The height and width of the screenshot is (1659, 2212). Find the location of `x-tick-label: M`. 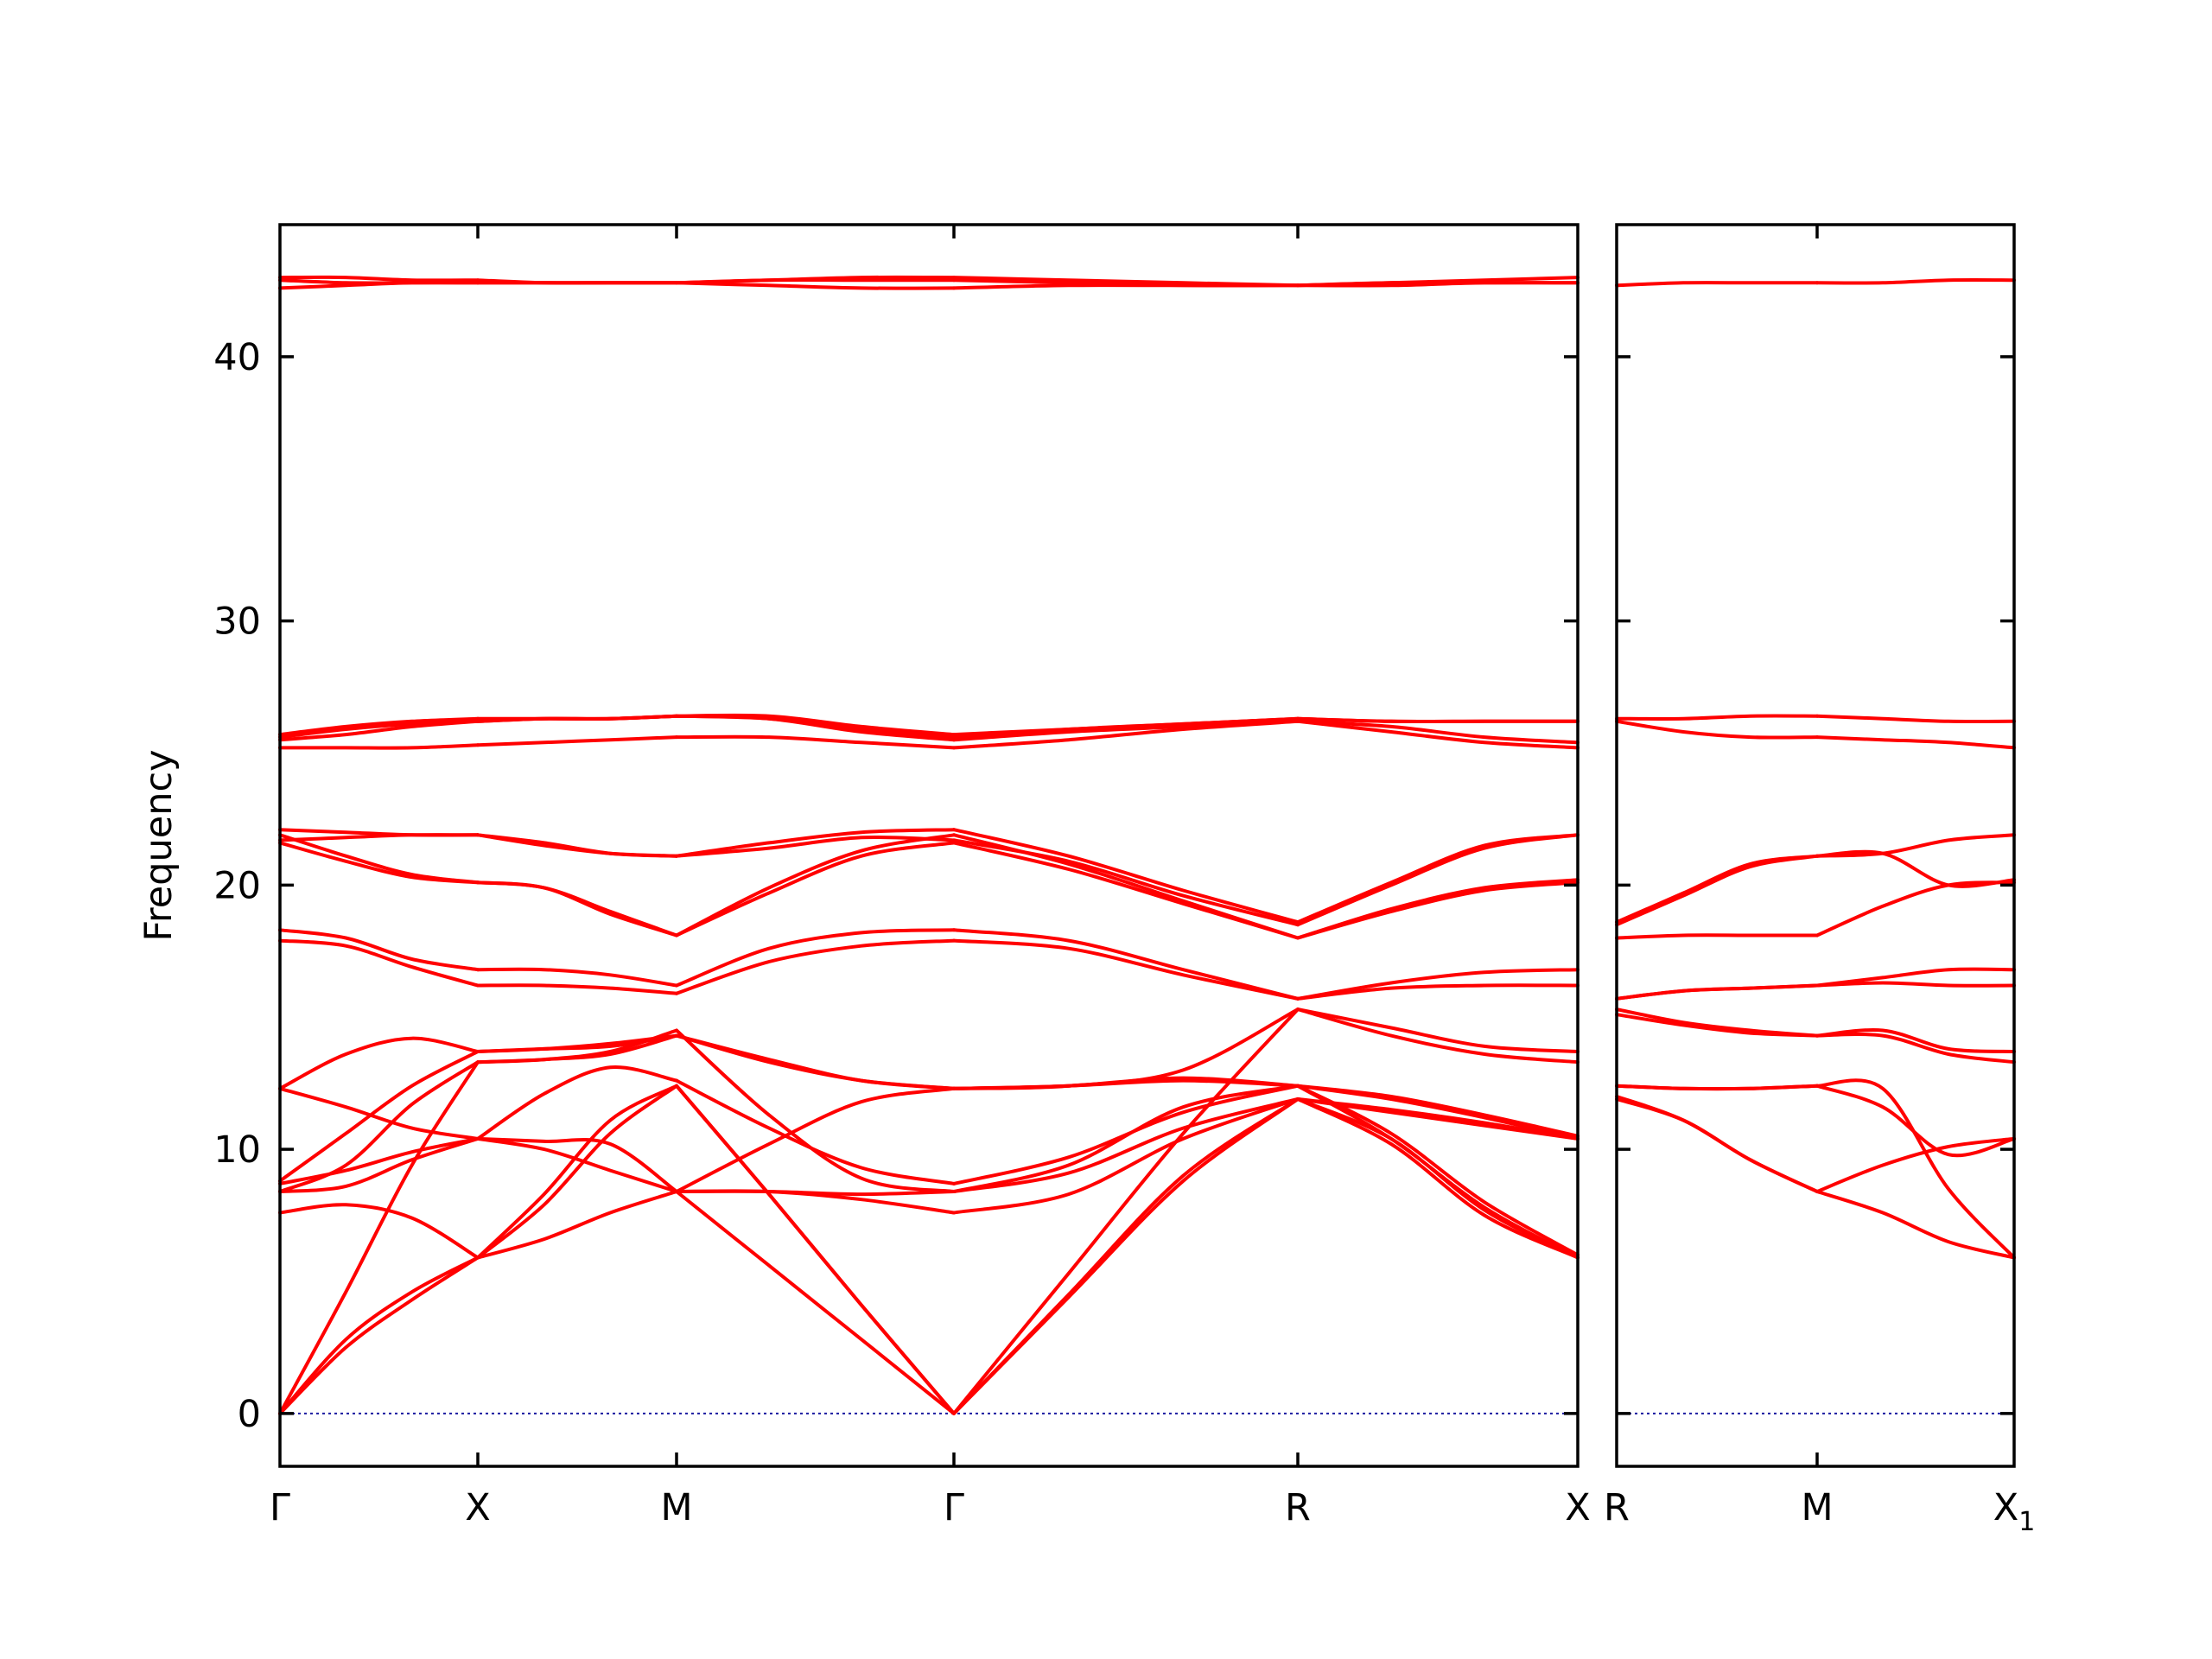

x-tick-label: M is located at coordinates (676, 1507).